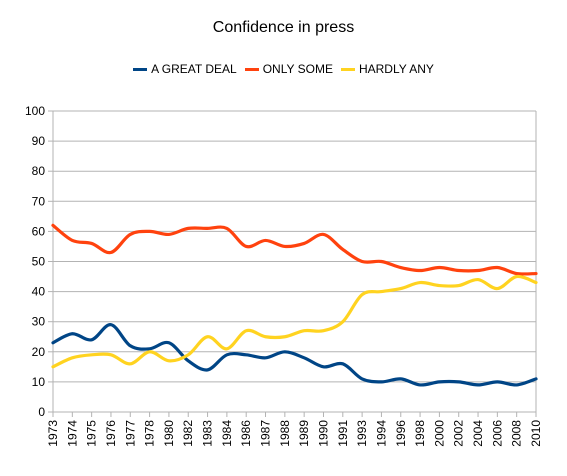 The width and height of the screenshot is (567, 476). I want to click on legend-item-great-deal: A GREAT DEAL, so click(185, 69).